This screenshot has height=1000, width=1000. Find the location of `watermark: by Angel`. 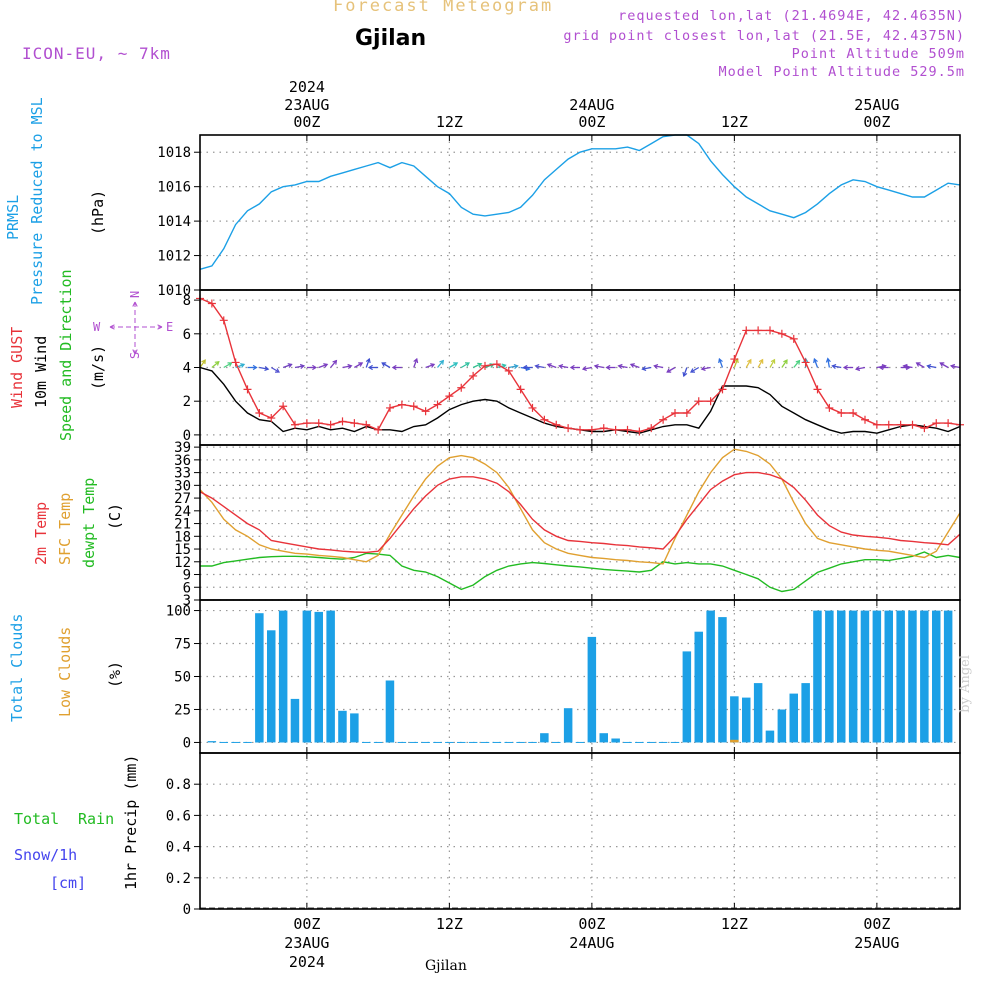

watermark: by Angel is located at coordinates (965, 684).